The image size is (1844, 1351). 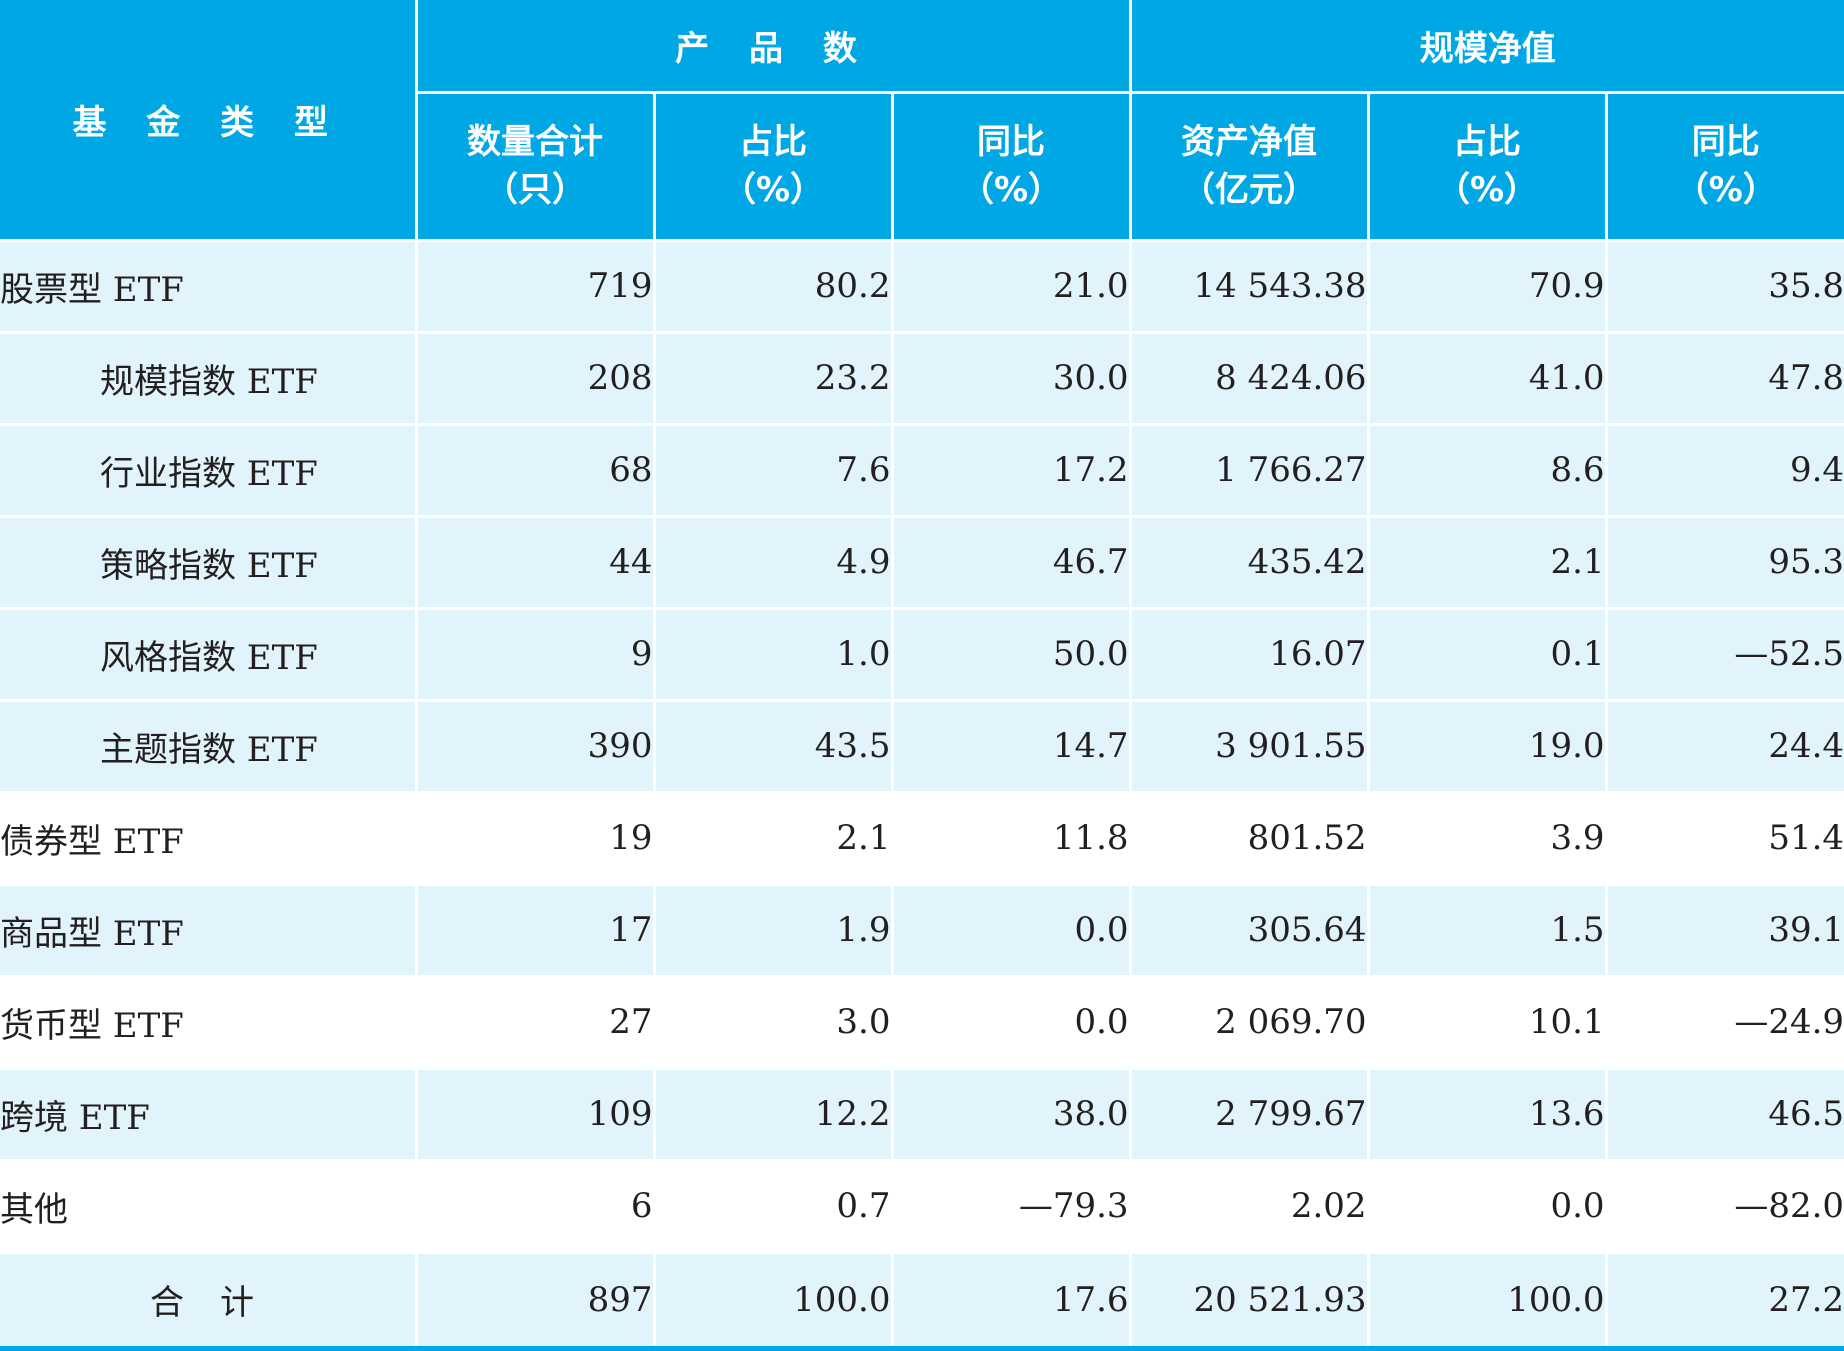 What do you see at coordinates (1249, 1115) in the screenshot?
I see `value-cell: 2 799.67` at bounding box center [1249, 1115].